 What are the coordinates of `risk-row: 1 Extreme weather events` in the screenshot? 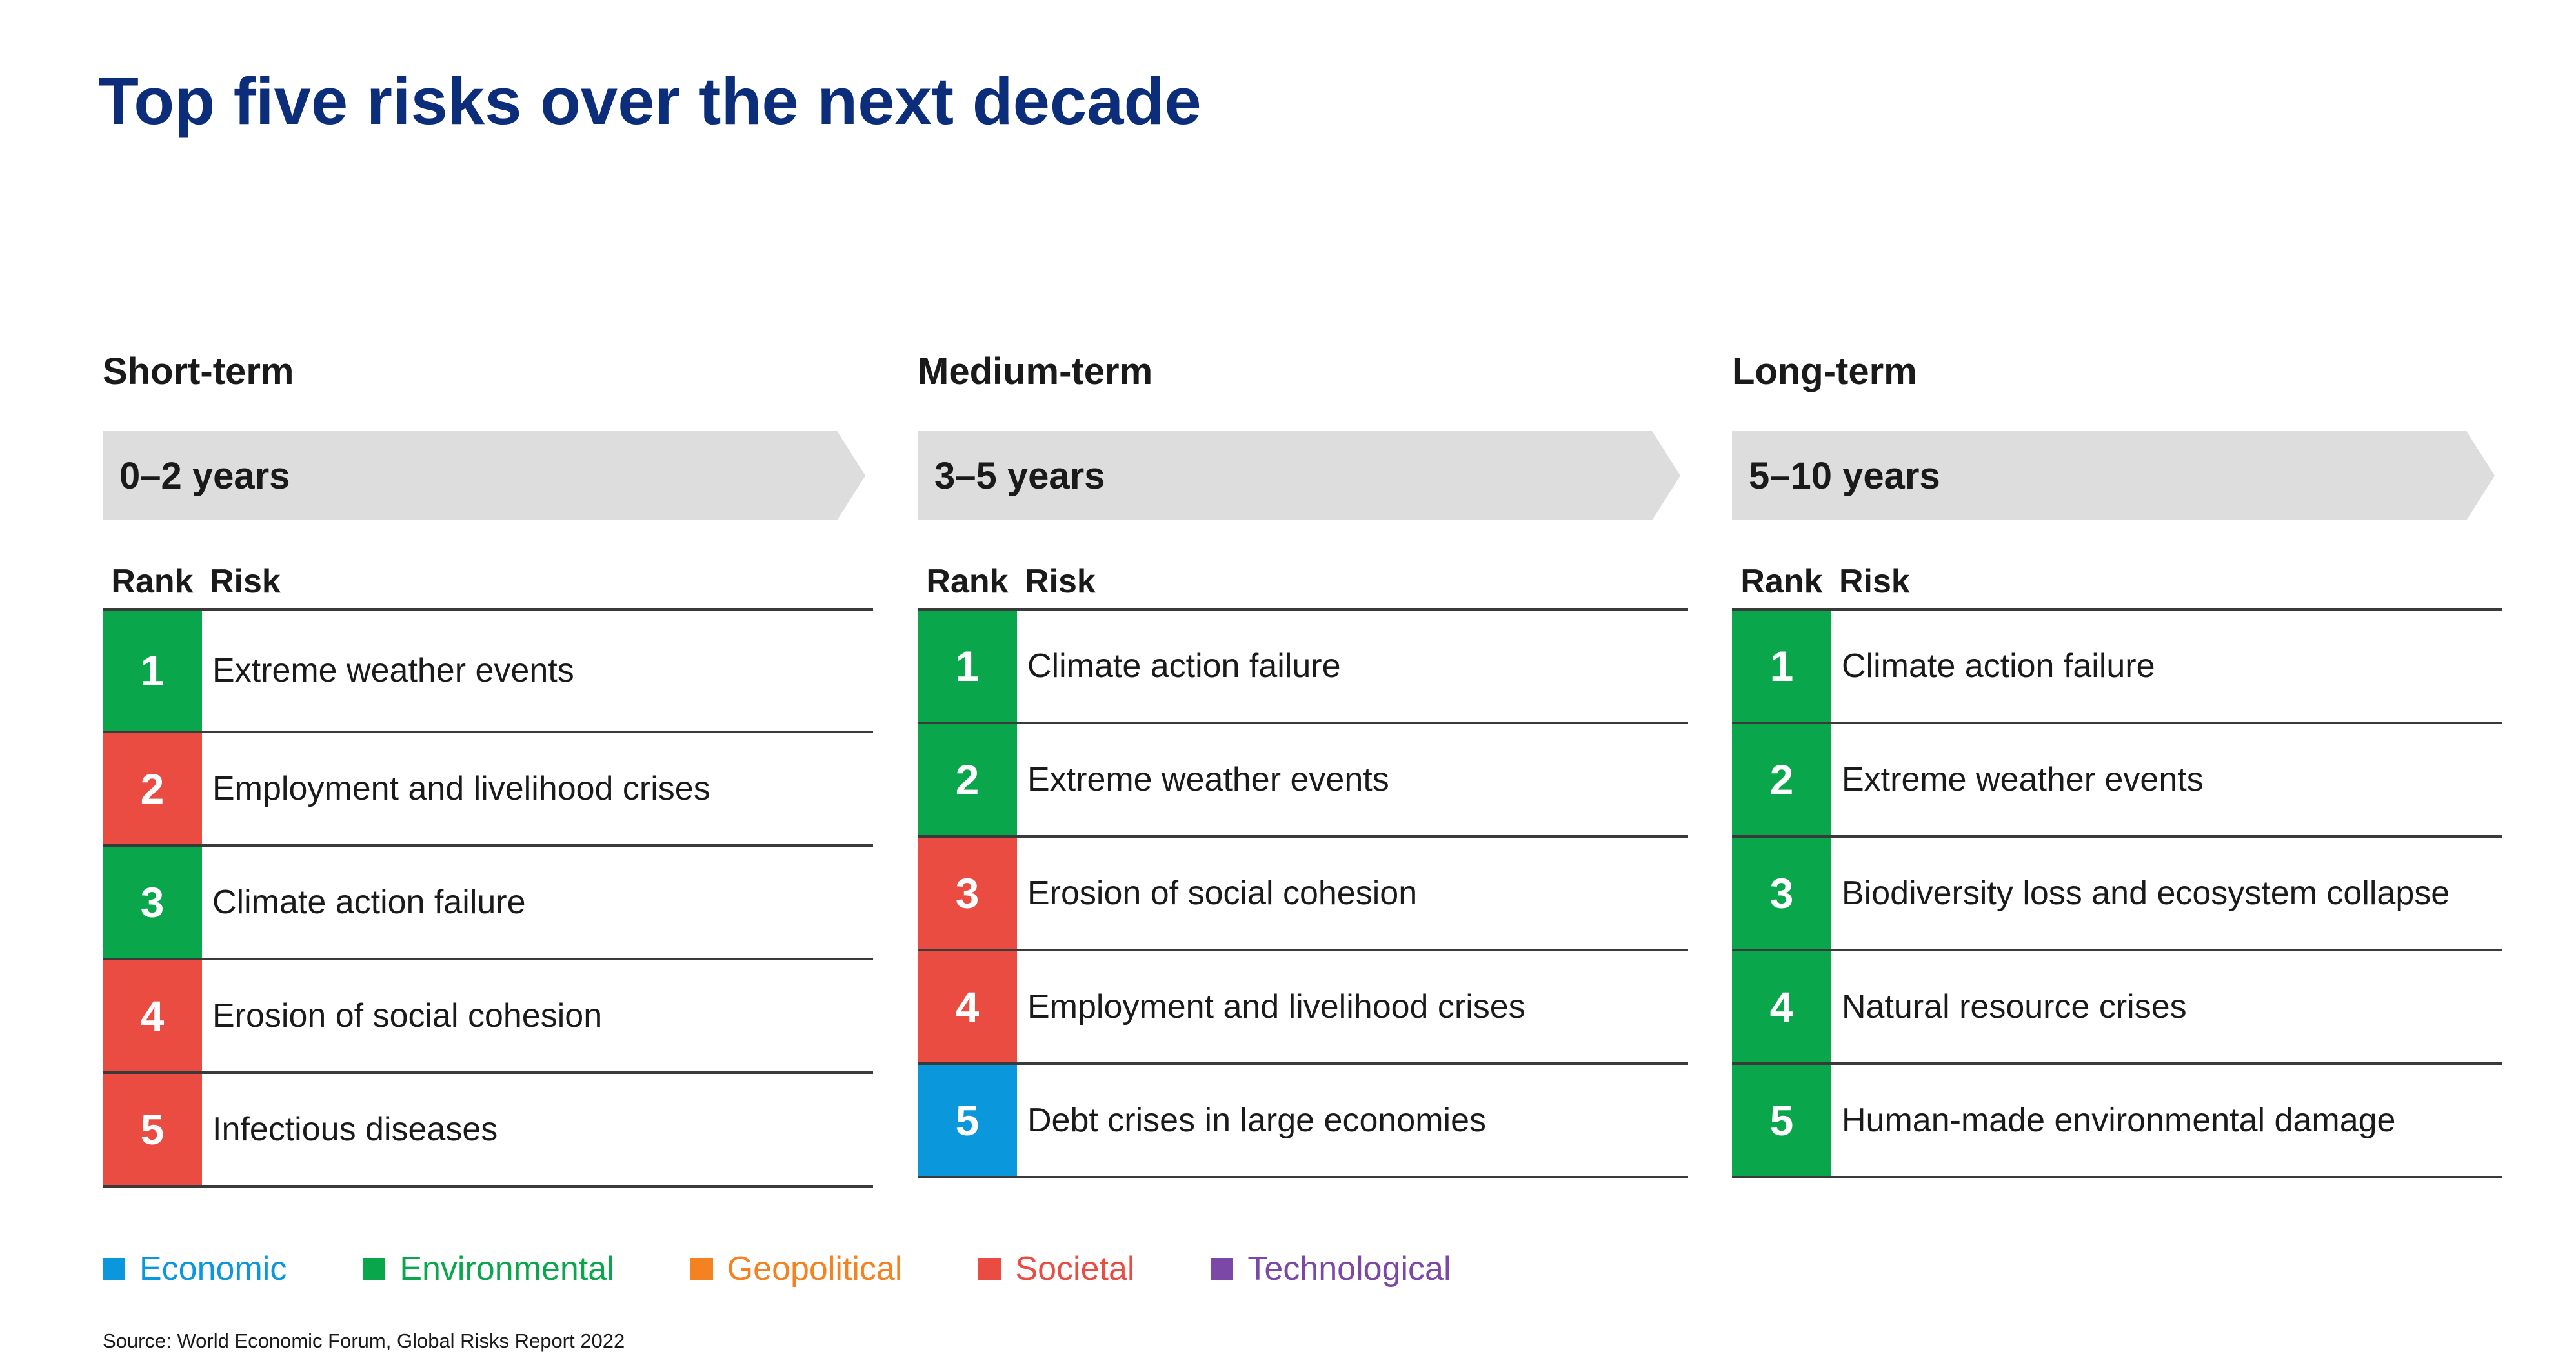 It's located at (488, 672).